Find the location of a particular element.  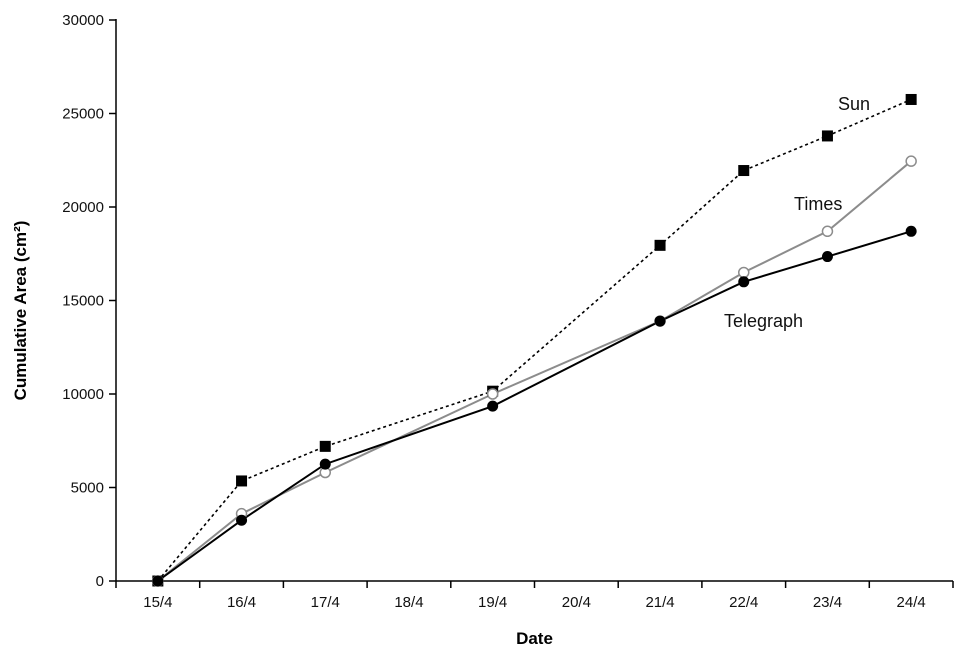

x-tick-label: 24/4 is located at coordinates (911, 602).